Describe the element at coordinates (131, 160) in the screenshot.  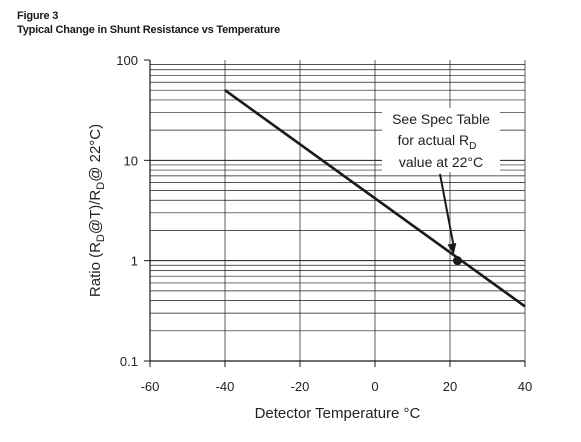
I see `y-tick-label: 10` at that location.